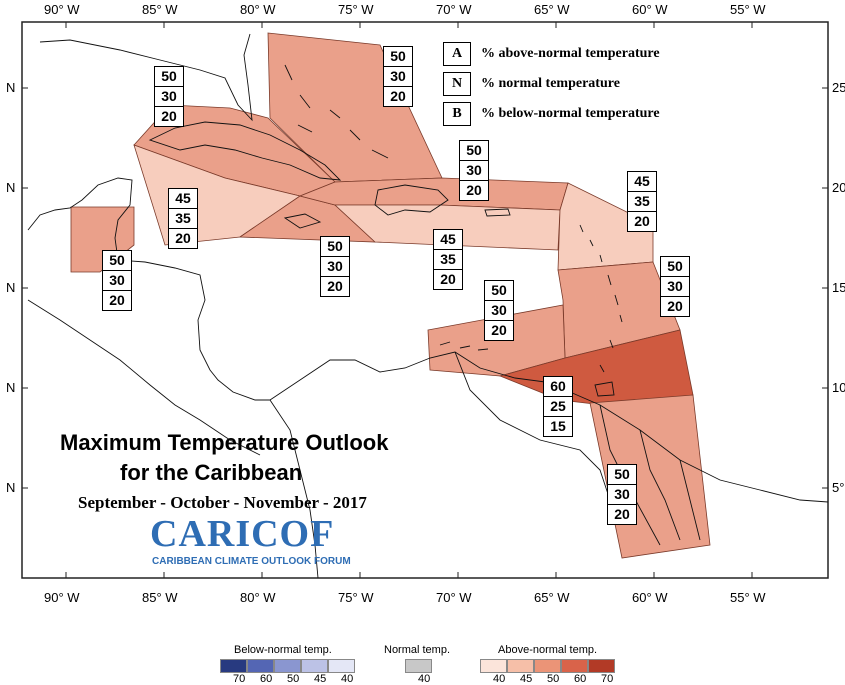  Describe the element at coordinates (239, 679) in the screenshot. I see `below-scale-value: 70` at that location.